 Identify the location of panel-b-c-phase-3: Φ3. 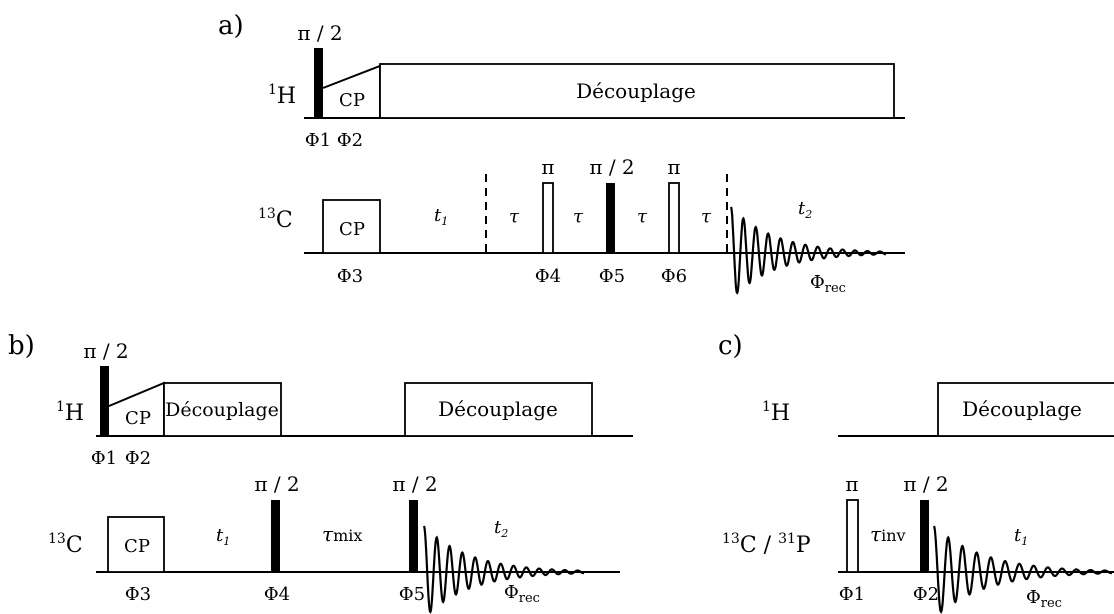
(138, 594).